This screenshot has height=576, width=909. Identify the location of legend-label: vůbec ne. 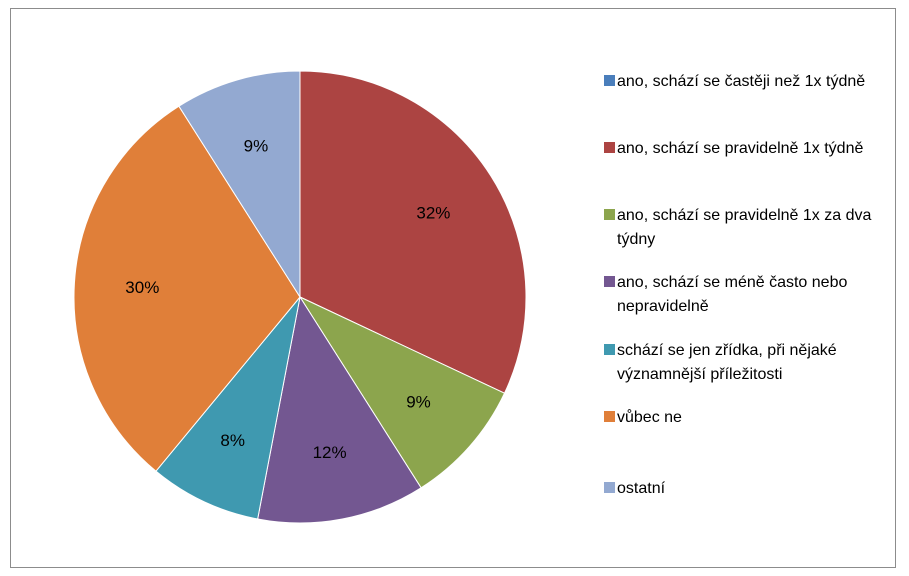
(649, 417).